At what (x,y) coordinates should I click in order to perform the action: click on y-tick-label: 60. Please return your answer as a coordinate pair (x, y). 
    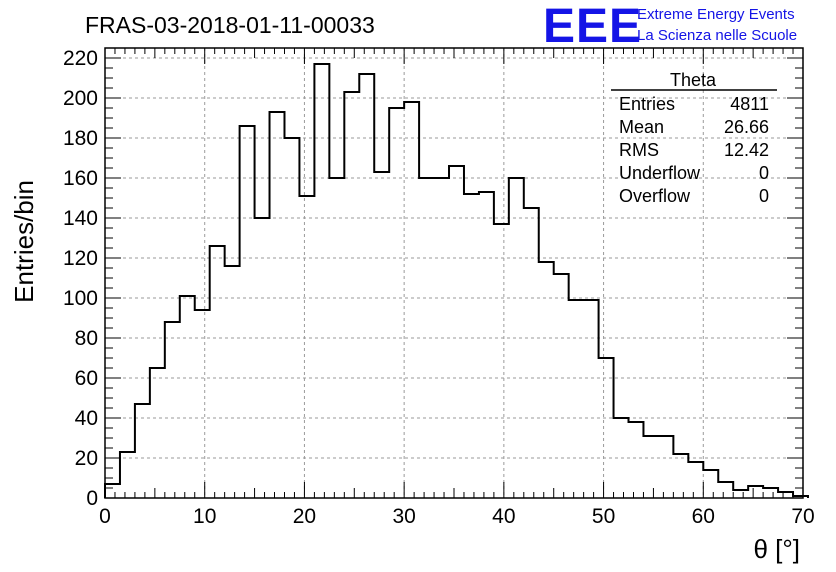
    Looking at the image, I should click on (86, 378).